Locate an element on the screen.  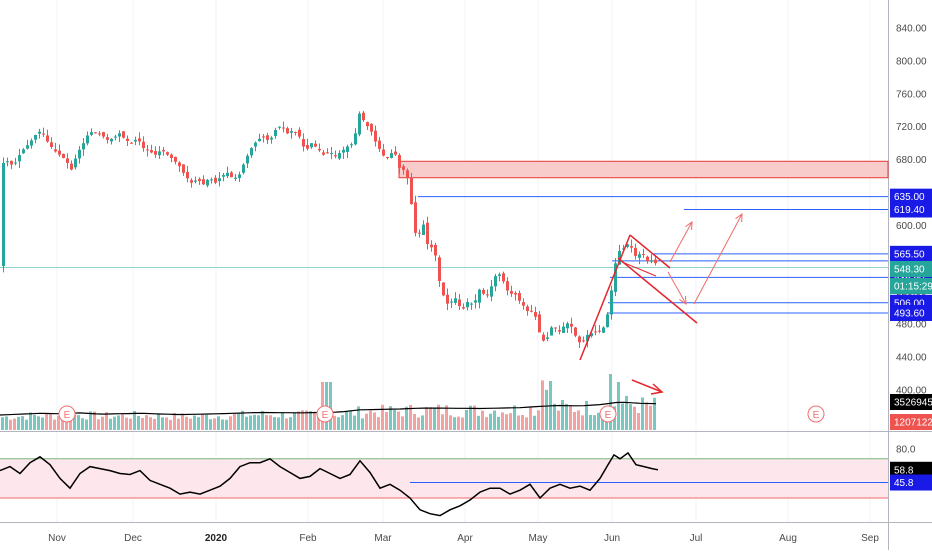
flag-mid-line is located at coordinates (639, 269).